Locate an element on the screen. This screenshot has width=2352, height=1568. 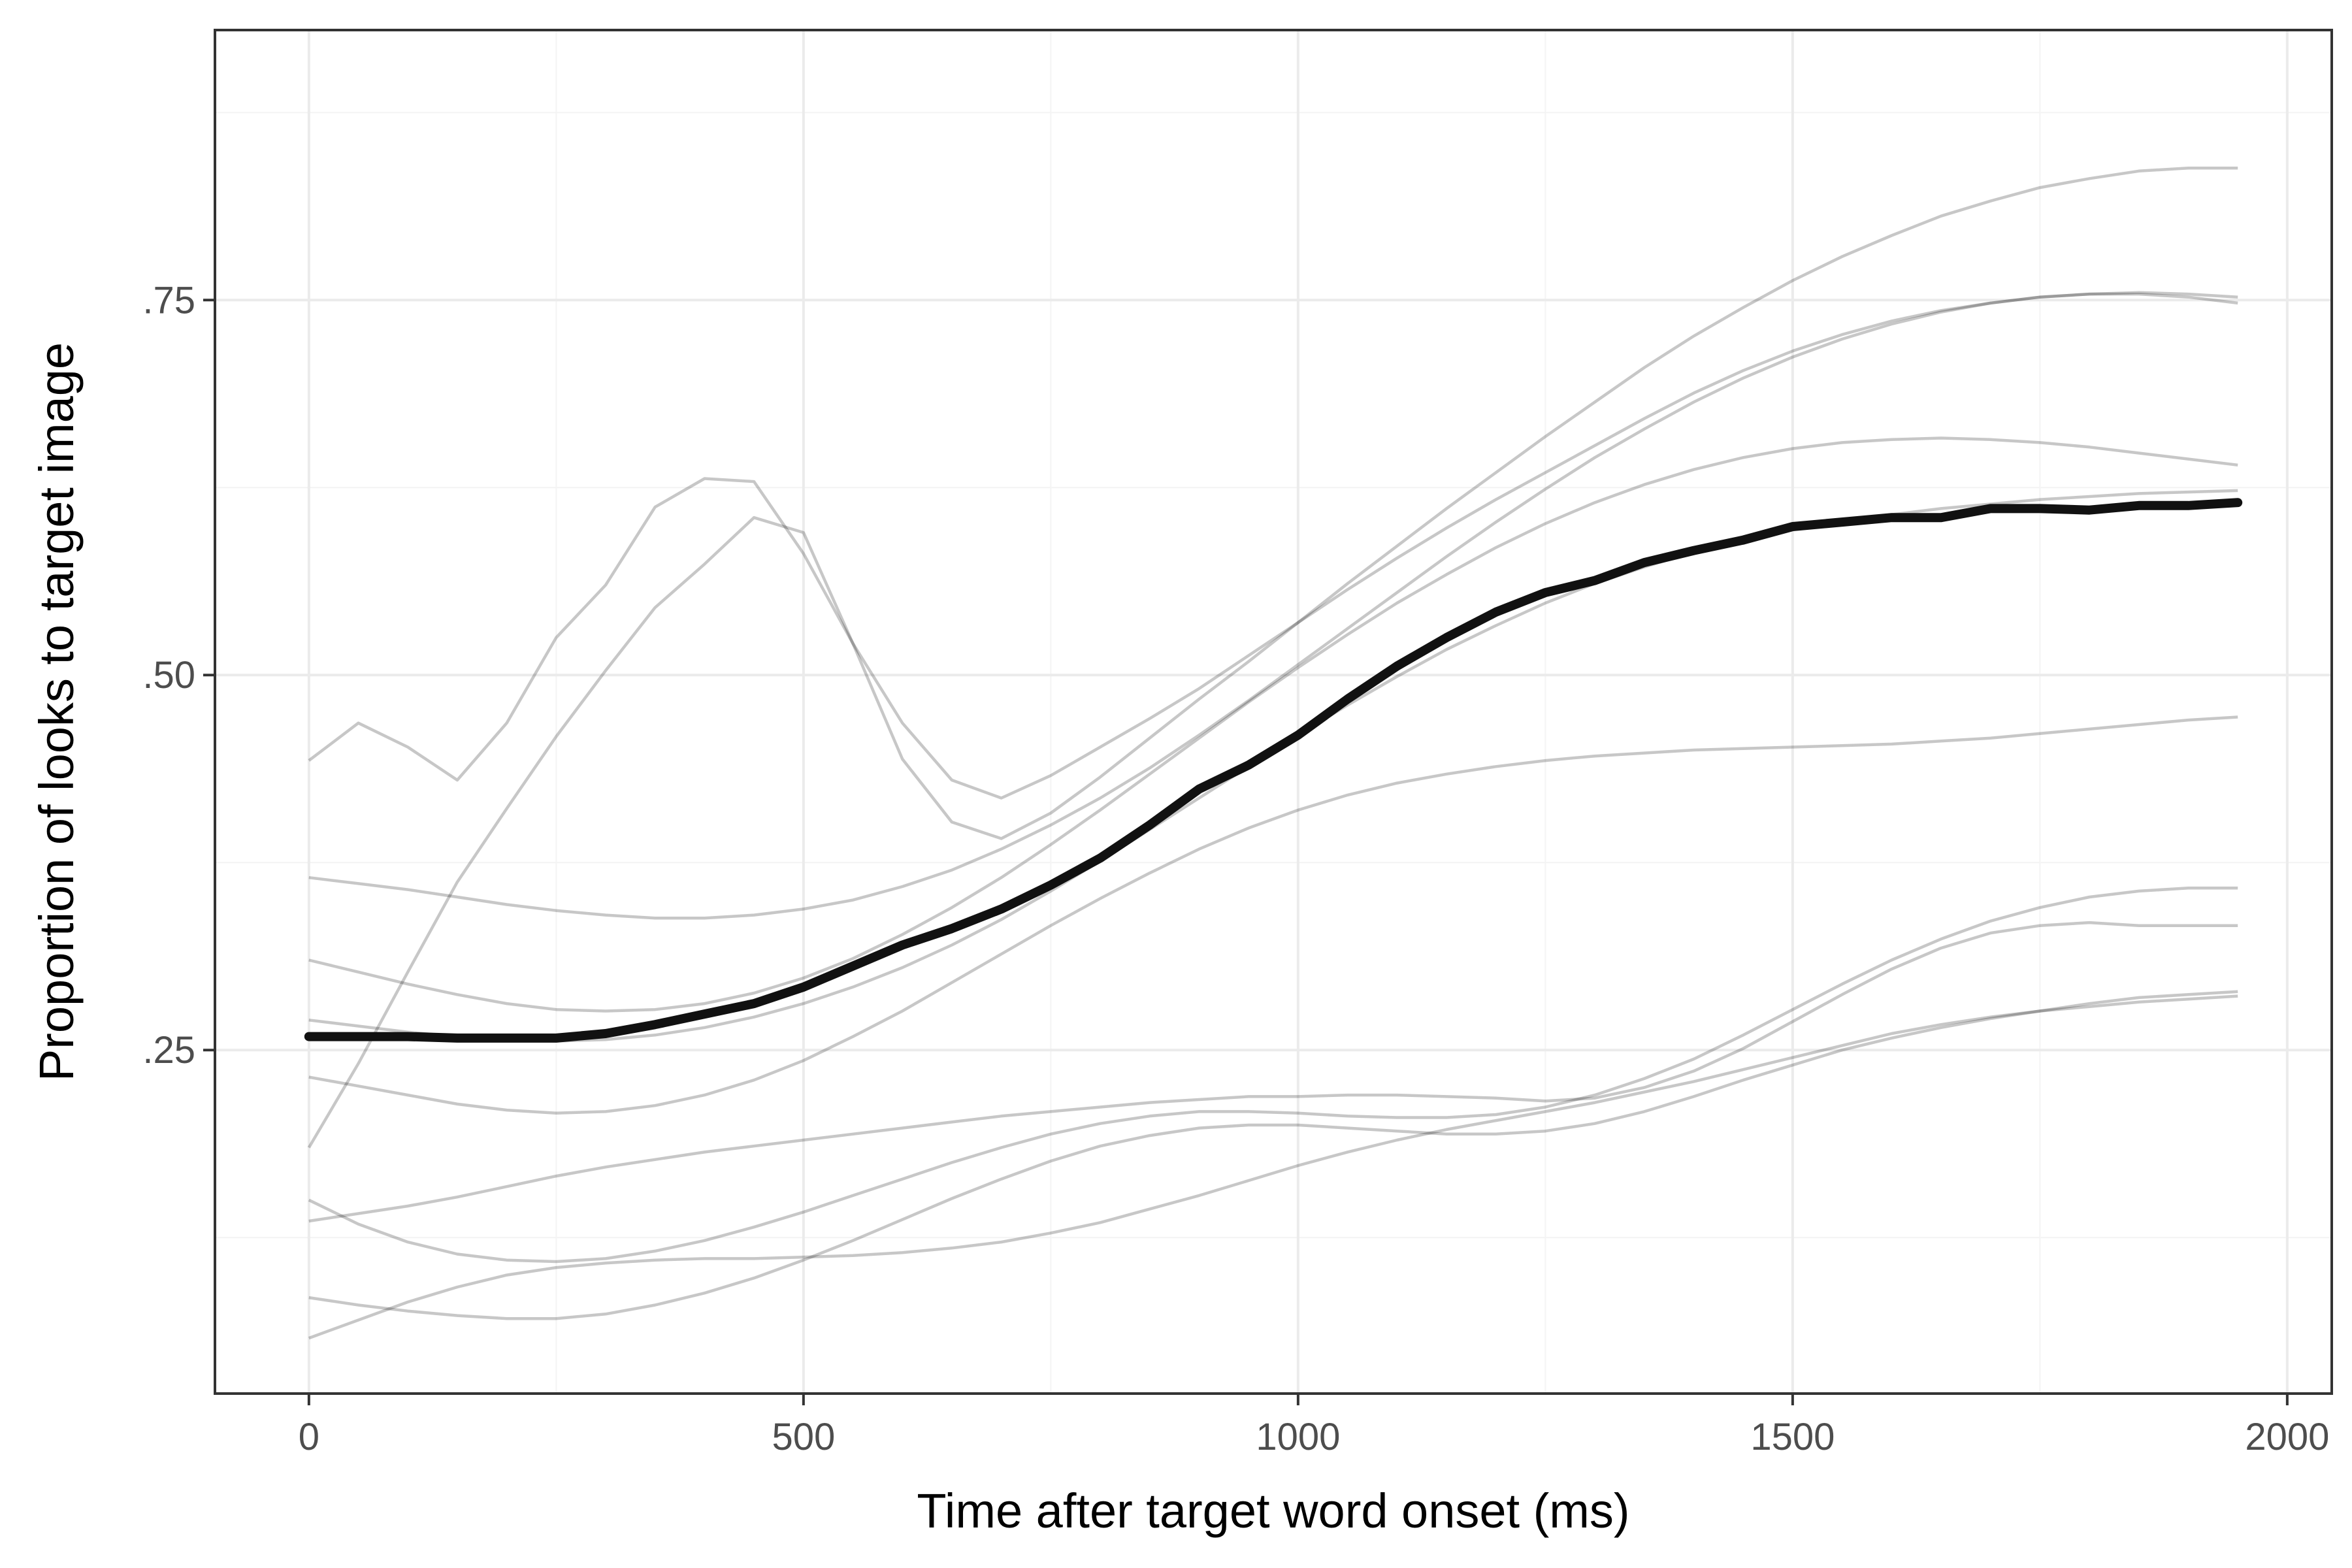
x-axis: 0 500 1000 1500 2000 is located at coordinates (1314, 1426).